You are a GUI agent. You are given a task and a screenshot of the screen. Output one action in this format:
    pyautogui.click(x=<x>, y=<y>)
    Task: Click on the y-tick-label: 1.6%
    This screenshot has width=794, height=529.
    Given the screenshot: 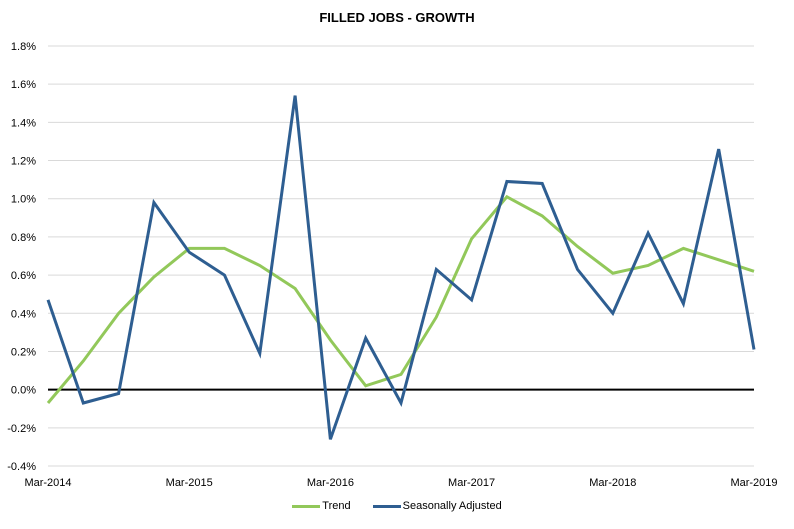 What is the action you would take?
    pyautogui.click(x=23, y=85)
    